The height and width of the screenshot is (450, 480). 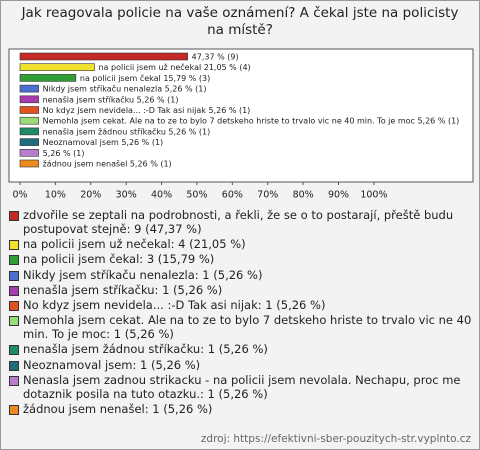 What do you see at coordinates (119, 259) in the screenshot?
I see `legend-label: na policii jsem čekal: 3 (15,79 %)` at bounding box center [119, 259].